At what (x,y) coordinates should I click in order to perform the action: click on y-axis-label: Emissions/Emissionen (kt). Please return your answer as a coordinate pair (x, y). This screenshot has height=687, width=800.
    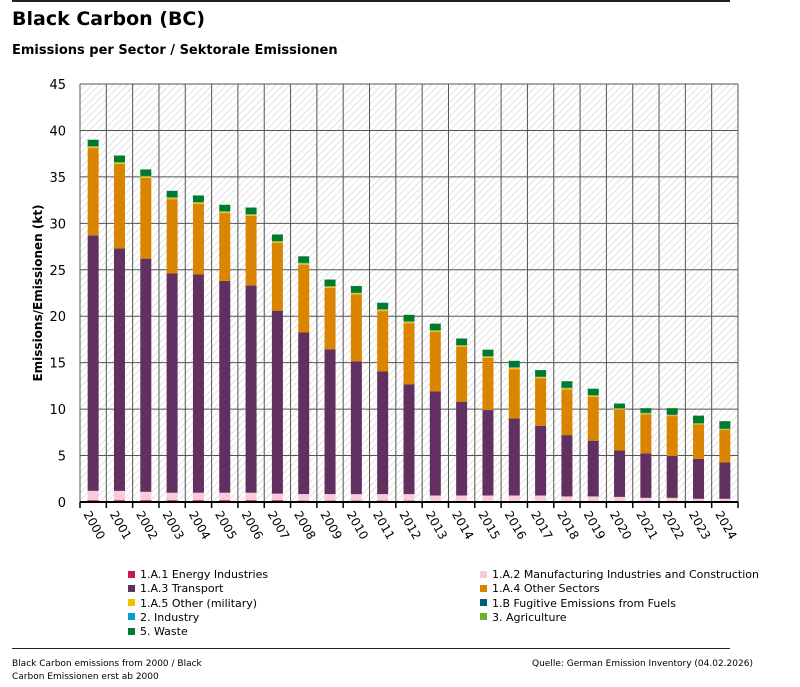
    Looking at the image, I should click on (38, 292).